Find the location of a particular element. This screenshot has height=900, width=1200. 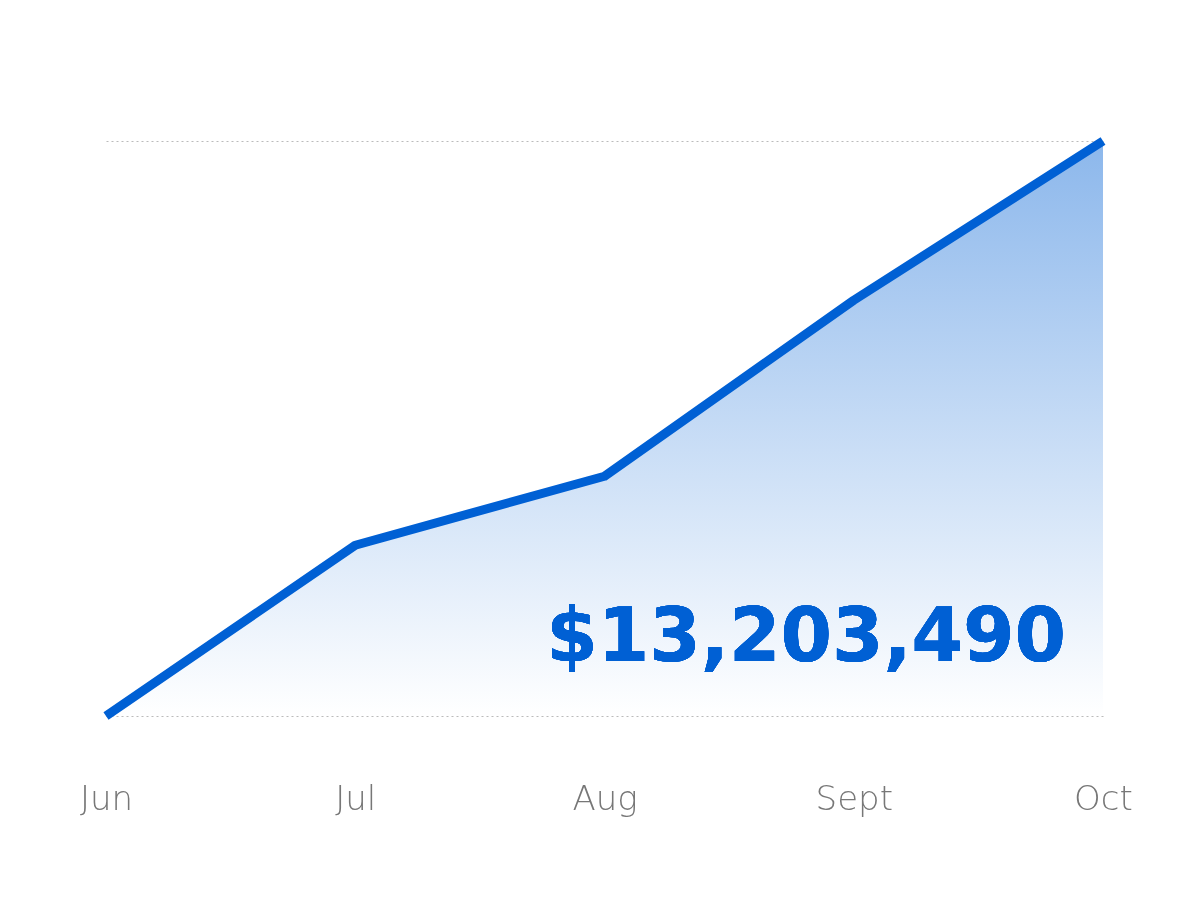

x-tick-label: Jun is located at coordinates (106, 797).